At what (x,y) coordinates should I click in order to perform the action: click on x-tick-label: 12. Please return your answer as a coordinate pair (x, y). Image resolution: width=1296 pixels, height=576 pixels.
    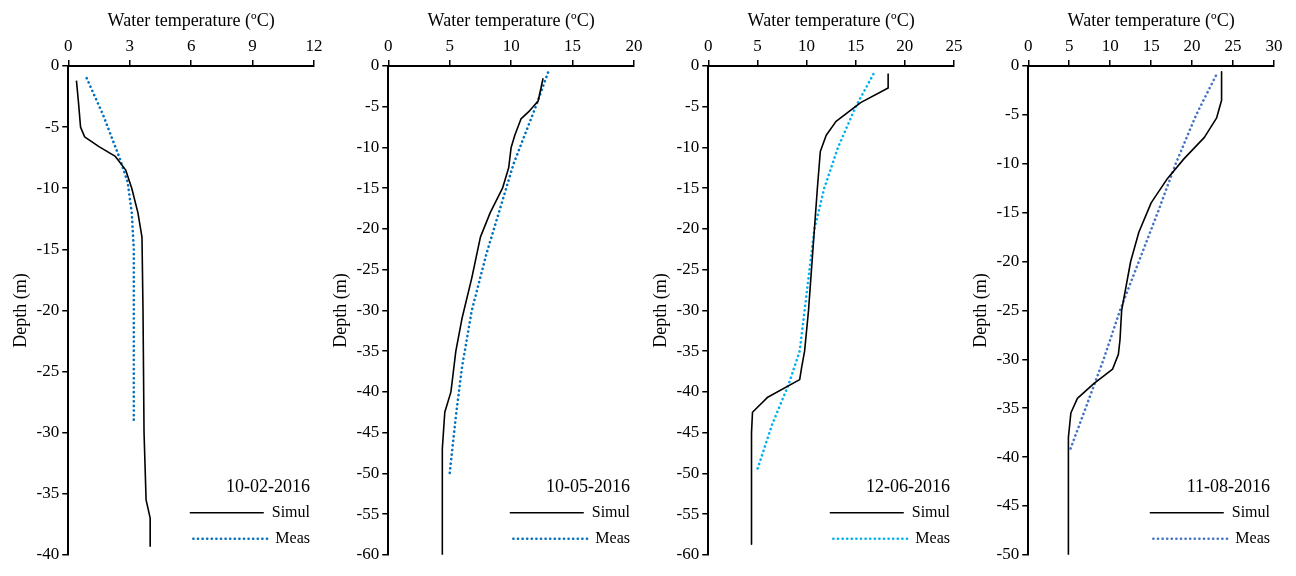
    Looking at the image, I should click on (314, 46).